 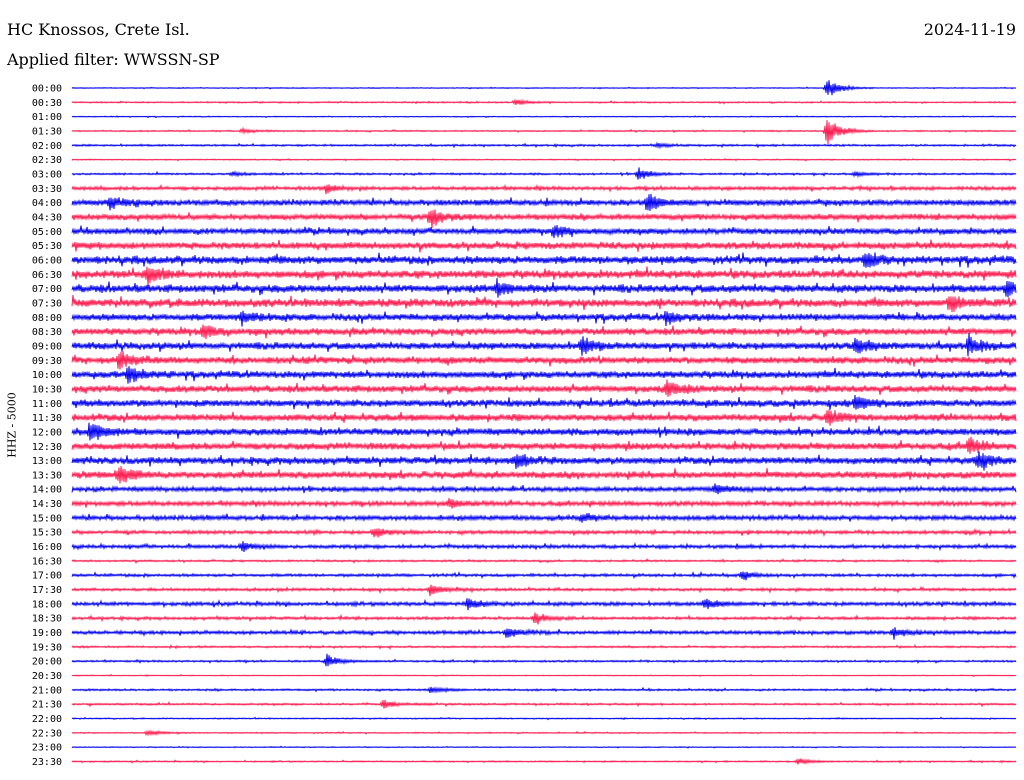 What do you see at coordinates (47, 604) in the screenshot?
I see `row-label: 18:00` at bounding box center [47, 604].